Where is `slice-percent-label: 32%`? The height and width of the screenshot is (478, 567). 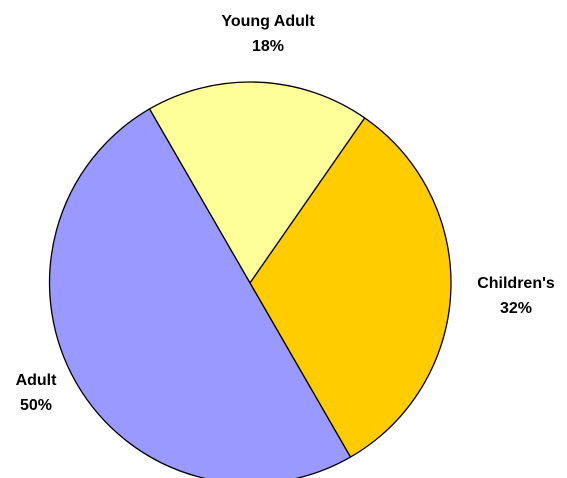 slice-percent-label: 32% is located at coordinates (516, 308).